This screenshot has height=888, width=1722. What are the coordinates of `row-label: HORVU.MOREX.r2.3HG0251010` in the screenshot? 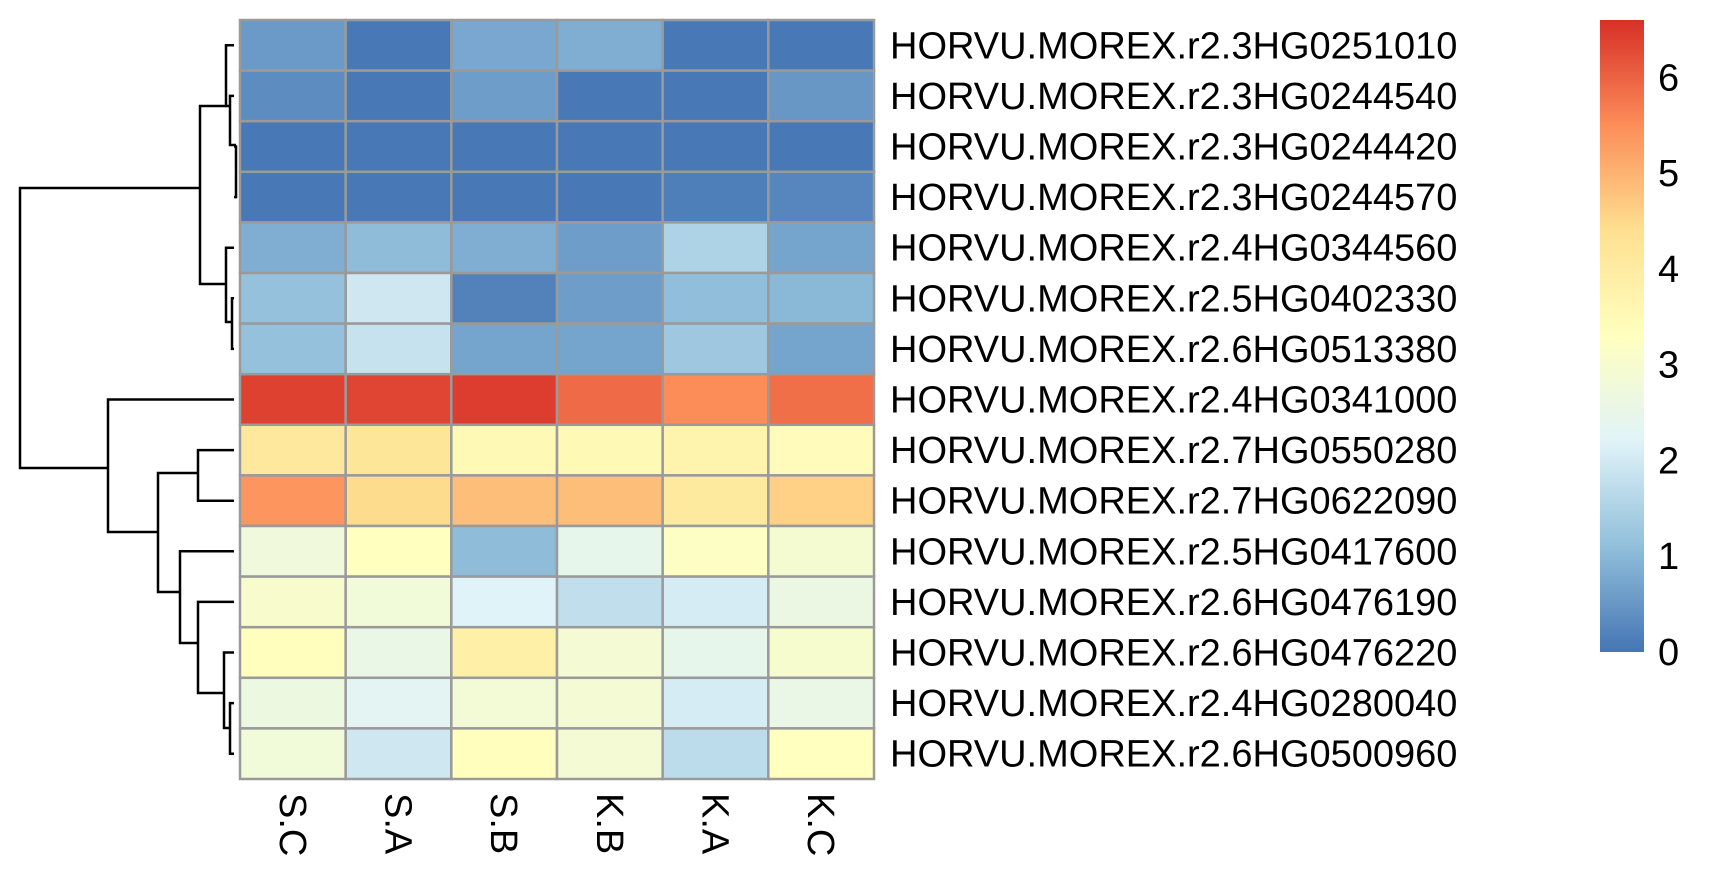 It's located at (1173, 46).